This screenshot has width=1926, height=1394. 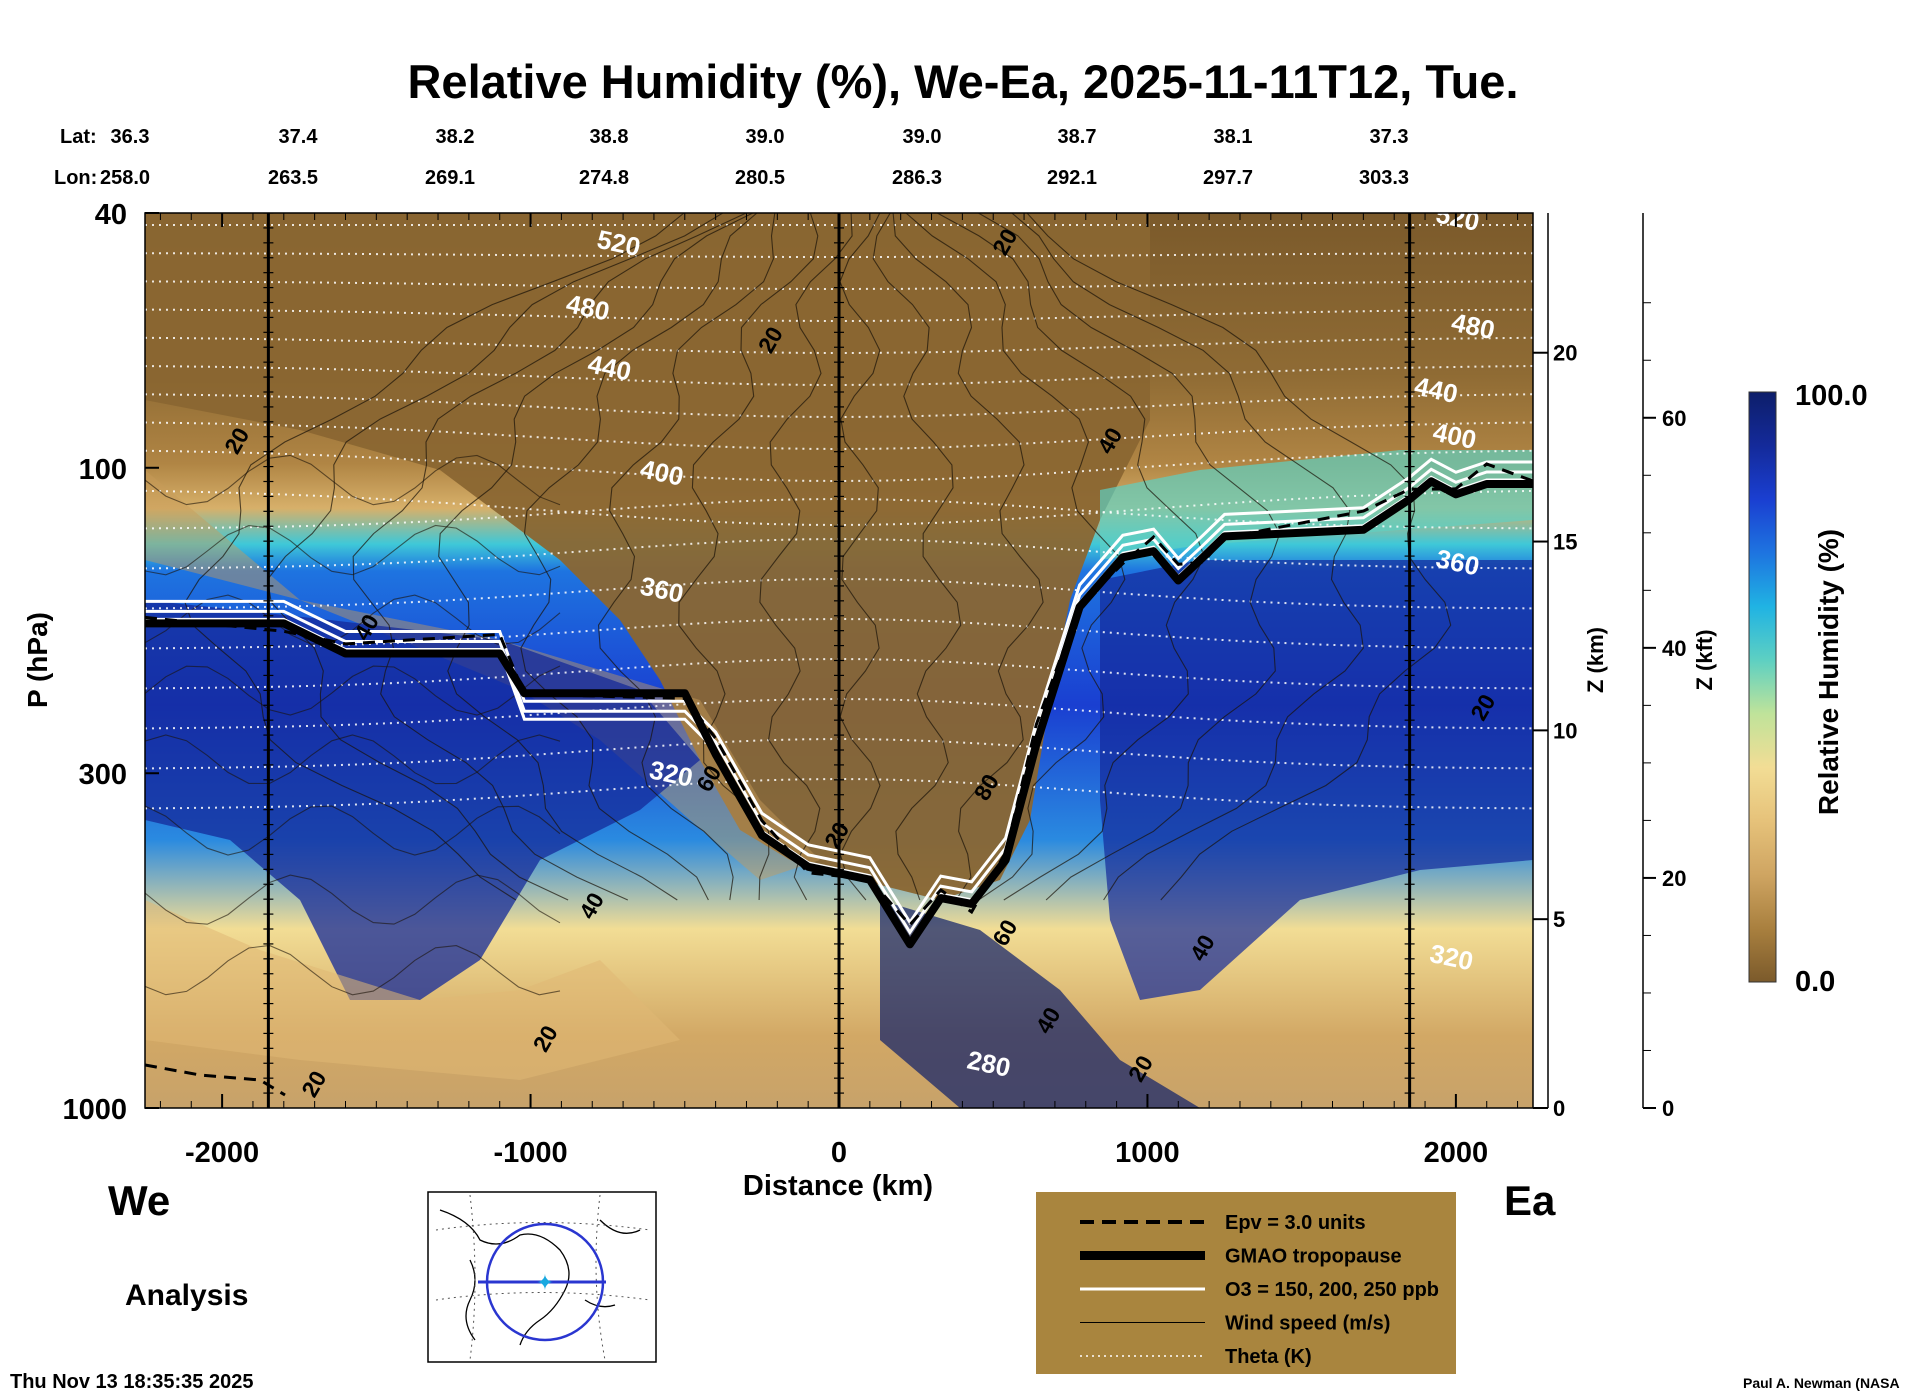 I want to click on lon-value: 297.7, so click(x=1228, y=178).